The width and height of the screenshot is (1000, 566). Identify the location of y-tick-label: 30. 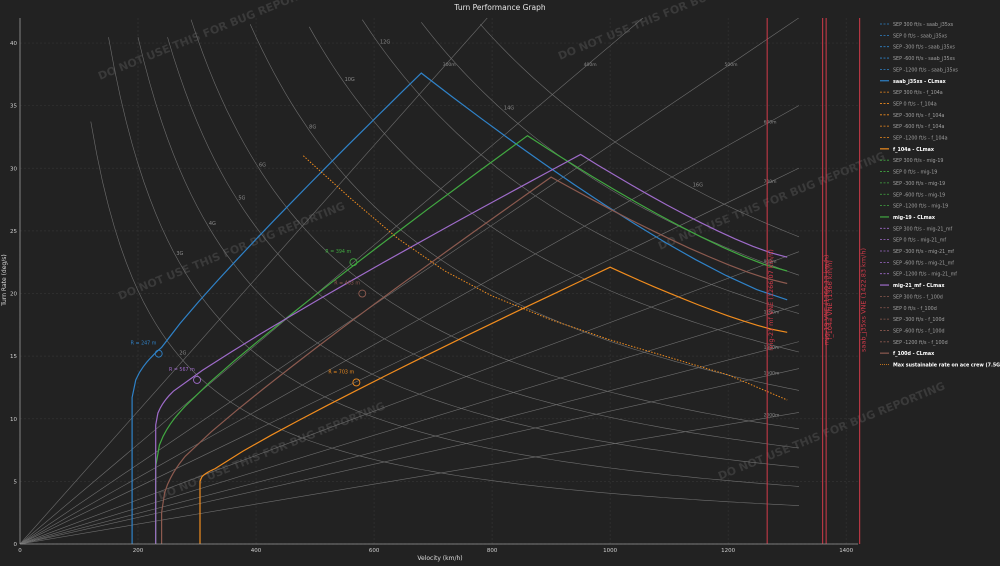
(13, 169).